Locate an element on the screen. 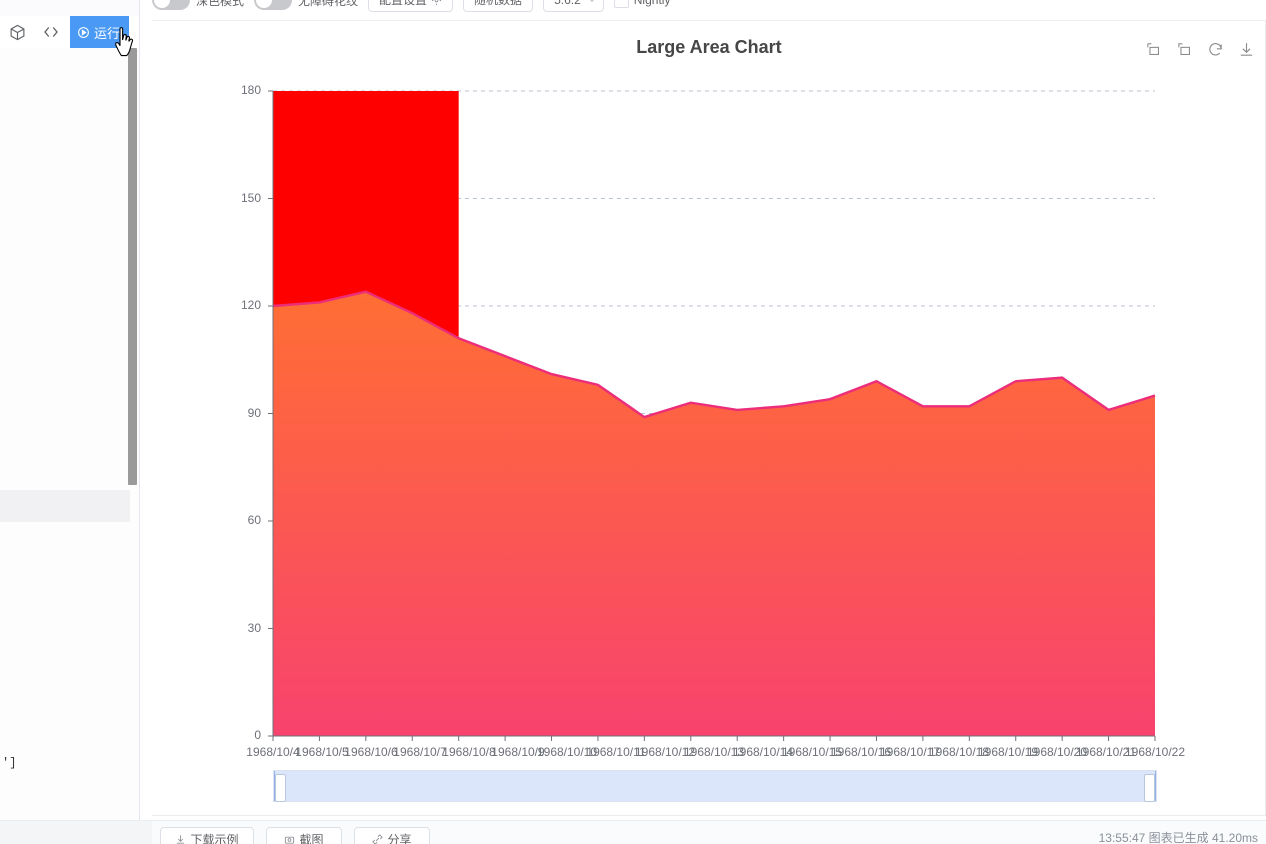 Image resolution: width=1266 pixels, height=844 pixels. chevron-down-icon is located at coordinates (591, 1).